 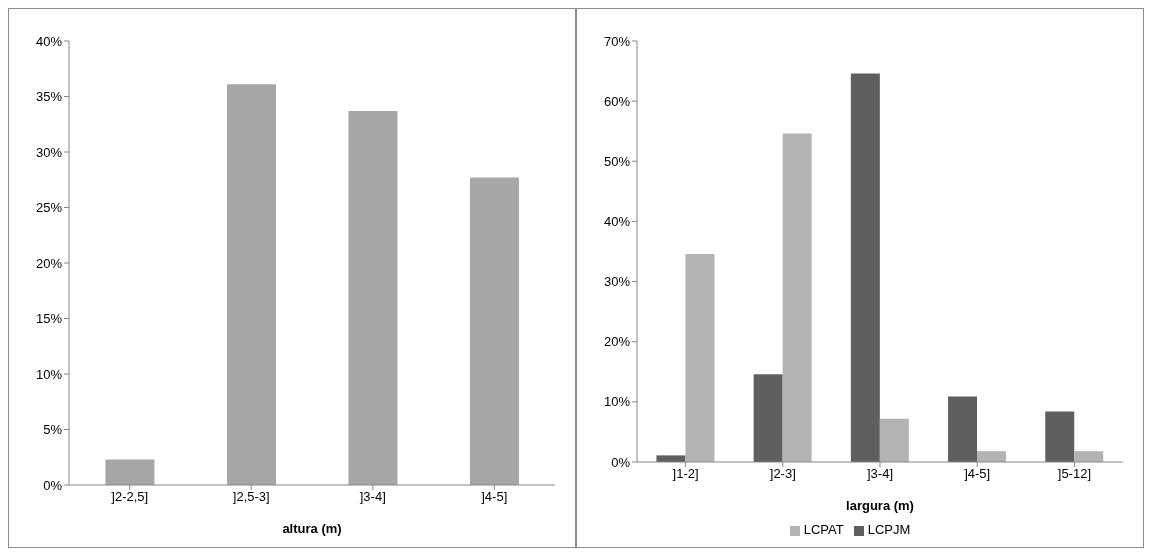 I want to click on y-tick-label: 15%, so click(x=49, y=319).